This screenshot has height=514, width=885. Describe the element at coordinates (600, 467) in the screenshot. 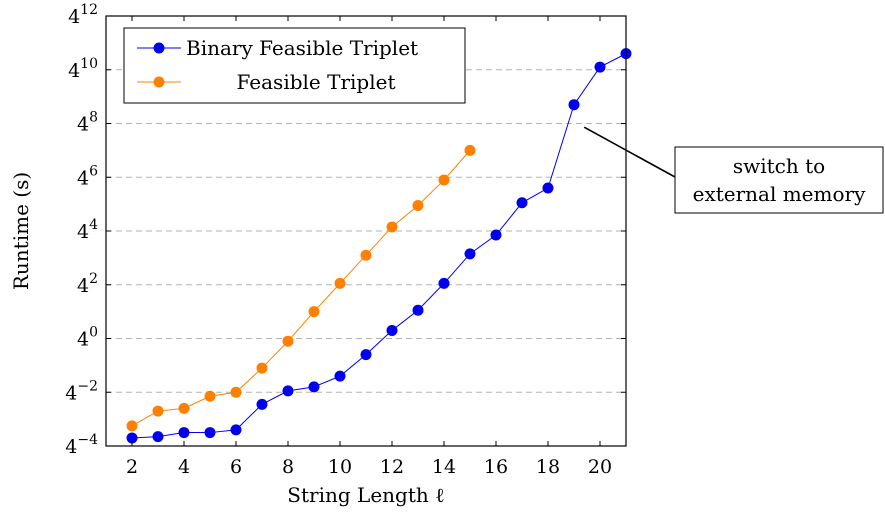

I see `x-tick-label: 20` at that location.